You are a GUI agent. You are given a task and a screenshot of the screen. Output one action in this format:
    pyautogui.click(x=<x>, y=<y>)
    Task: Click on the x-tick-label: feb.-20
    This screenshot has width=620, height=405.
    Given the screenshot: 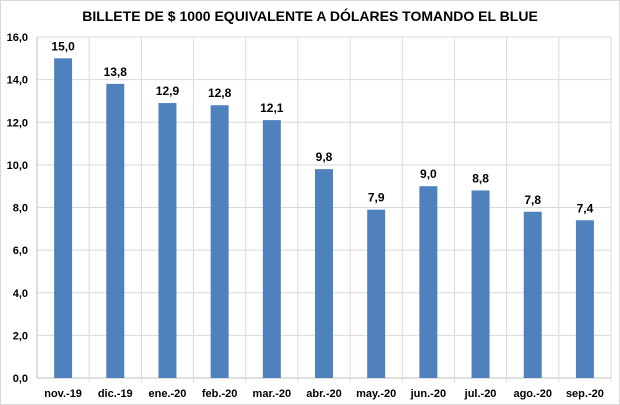 What is the action you would take?
    pyautogui.click(x=219, y=394)
    